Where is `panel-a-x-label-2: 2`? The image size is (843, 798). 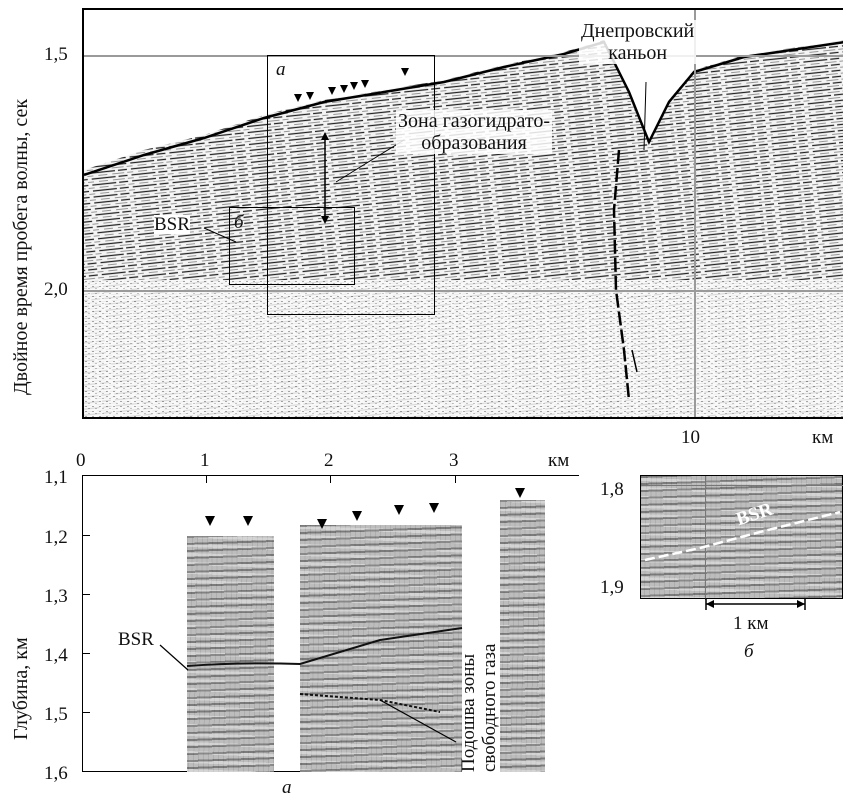 panel-a-x-label-2: 2 is located at coordinates (329, 460).